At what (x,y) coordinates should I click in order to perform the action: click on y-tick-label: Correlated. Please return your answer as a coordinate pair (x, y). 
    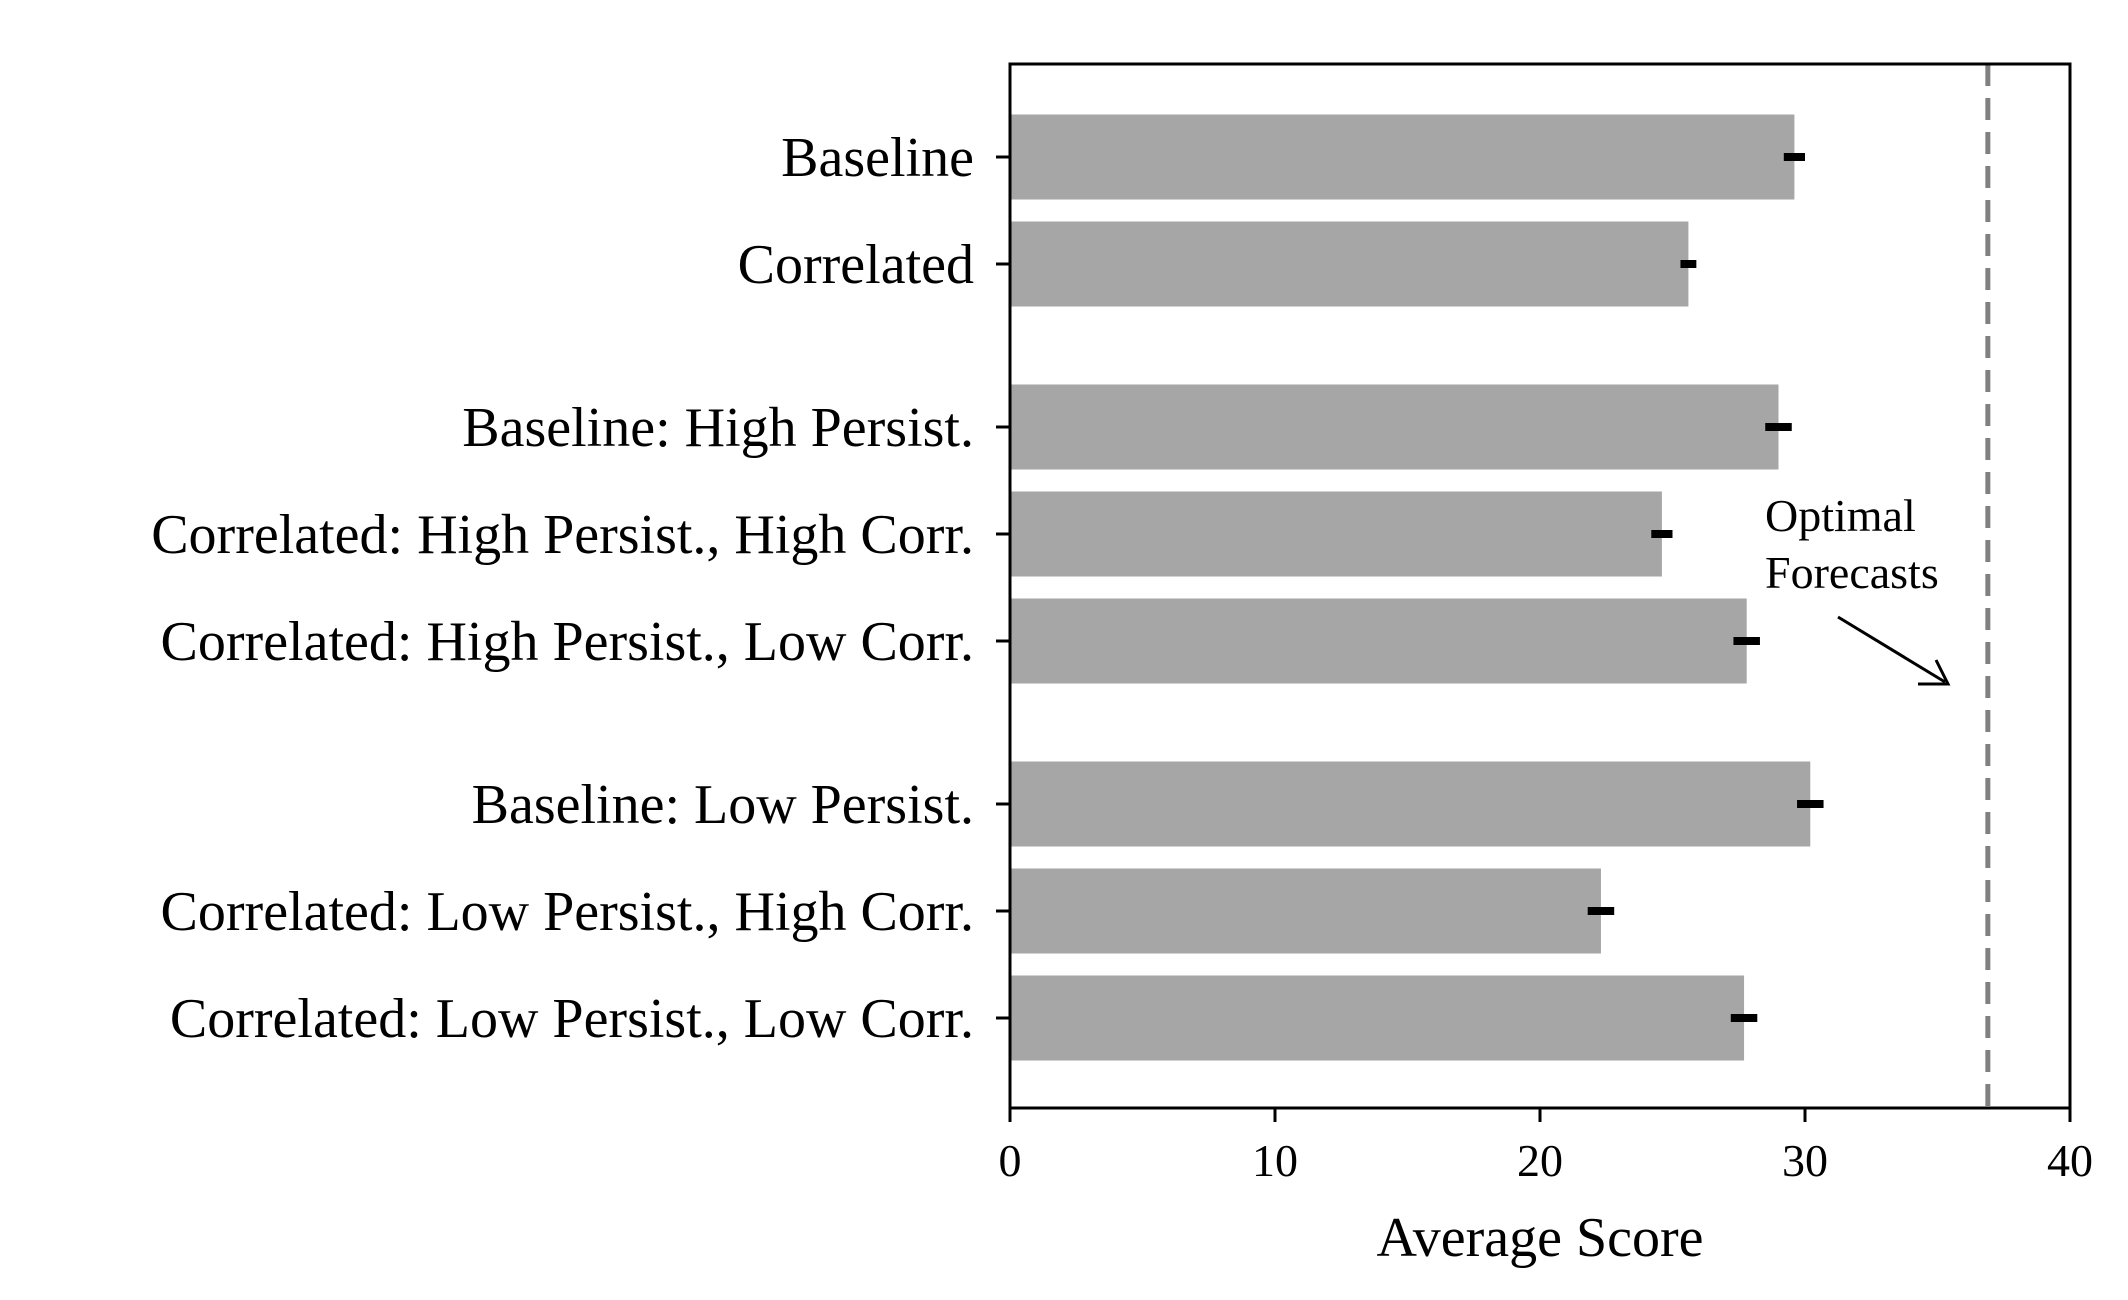
    Looking at the image, I should click on (856, 265).